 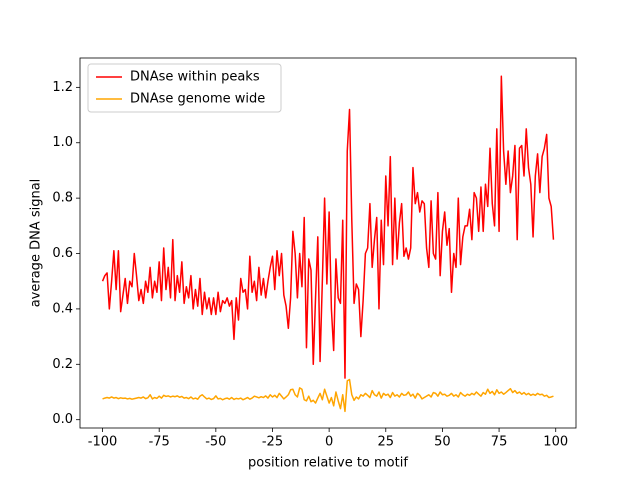 I want to click on x-tick-label: -75, so click(x=159, y=442).